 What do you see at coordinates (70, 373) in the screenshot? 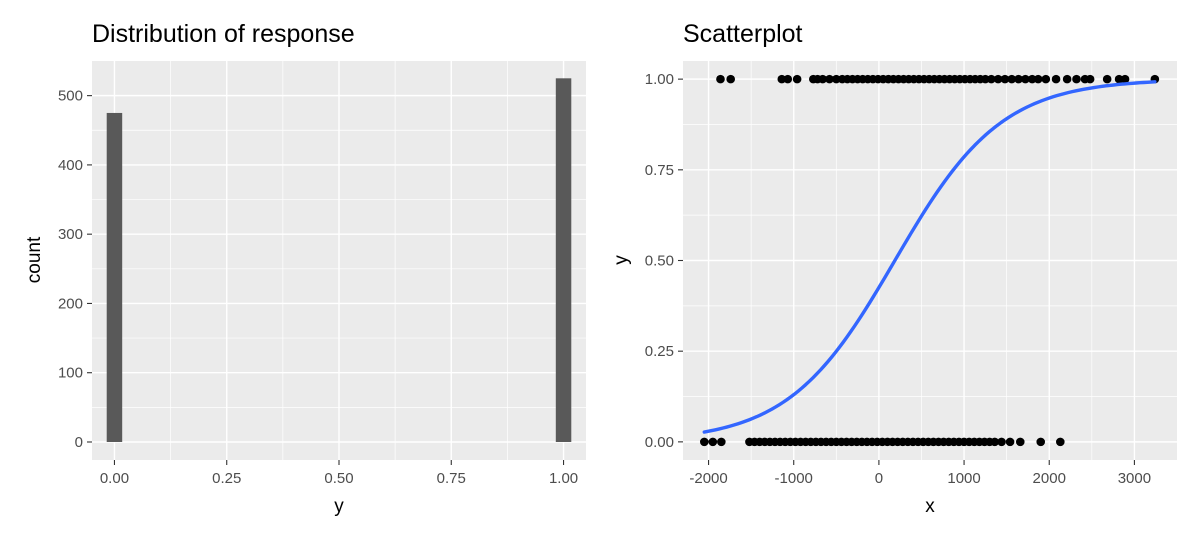
I see `histogram-y-tick-label: 100` at bounding box center [70, 373].